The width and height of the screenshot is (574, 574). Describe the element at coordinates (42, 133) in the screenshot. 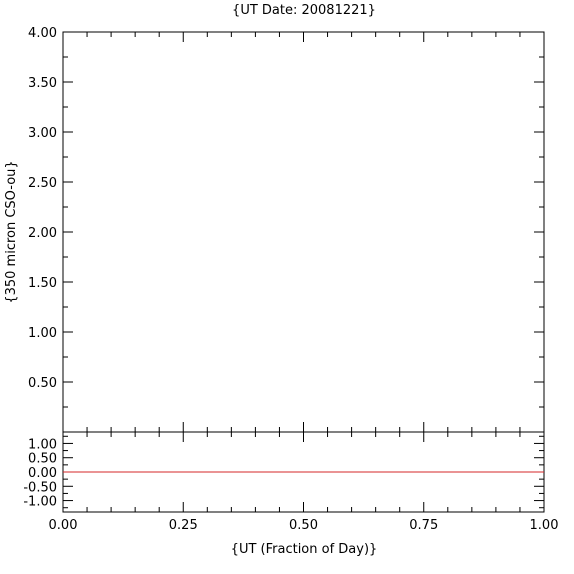

I see `y-tick-label: 3.00` at that location.